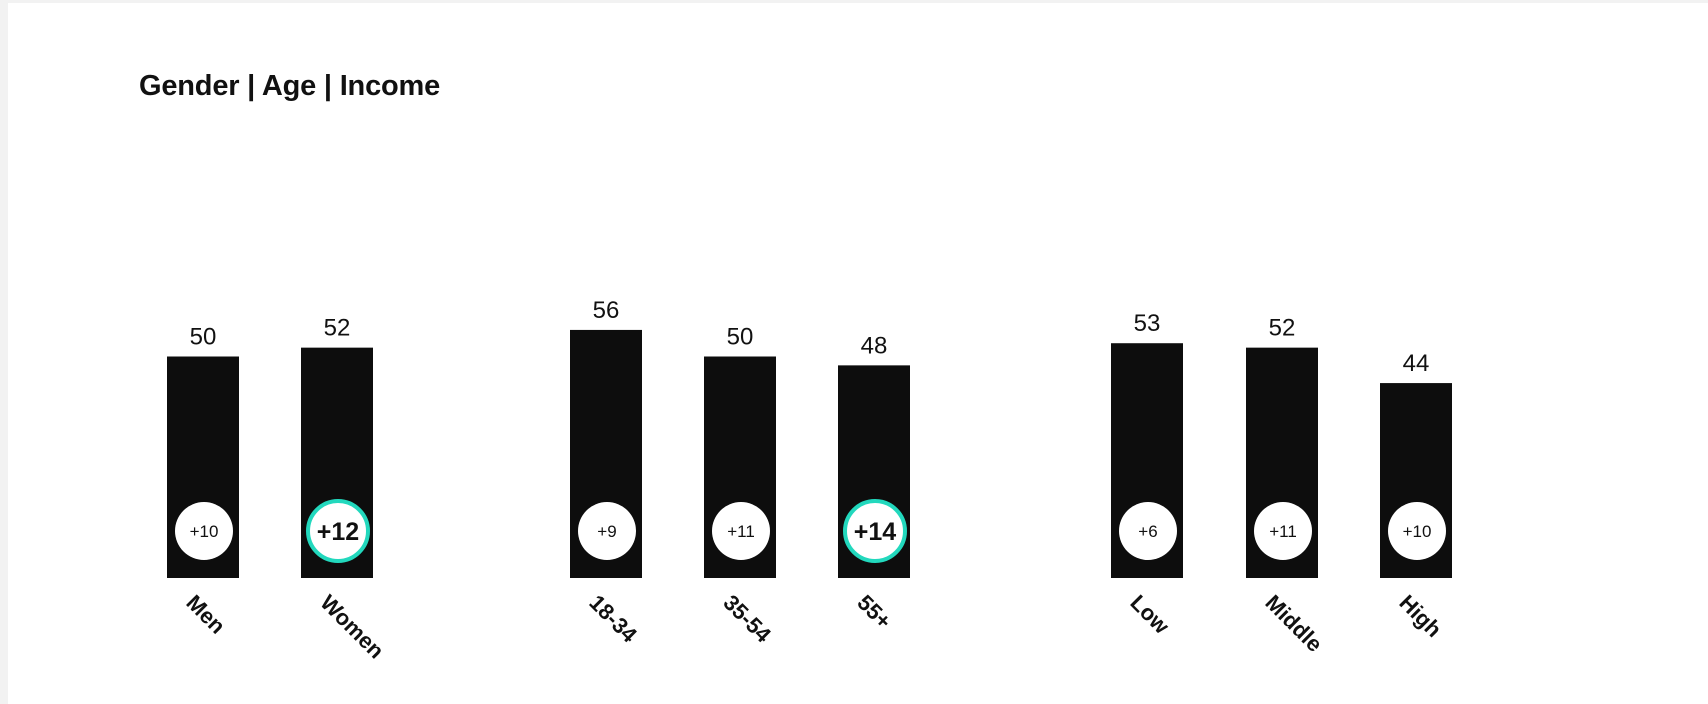 The width and height of the screenshot is (1708, 704). I want to click on value-label-18-34: 56, so click(606, 310).